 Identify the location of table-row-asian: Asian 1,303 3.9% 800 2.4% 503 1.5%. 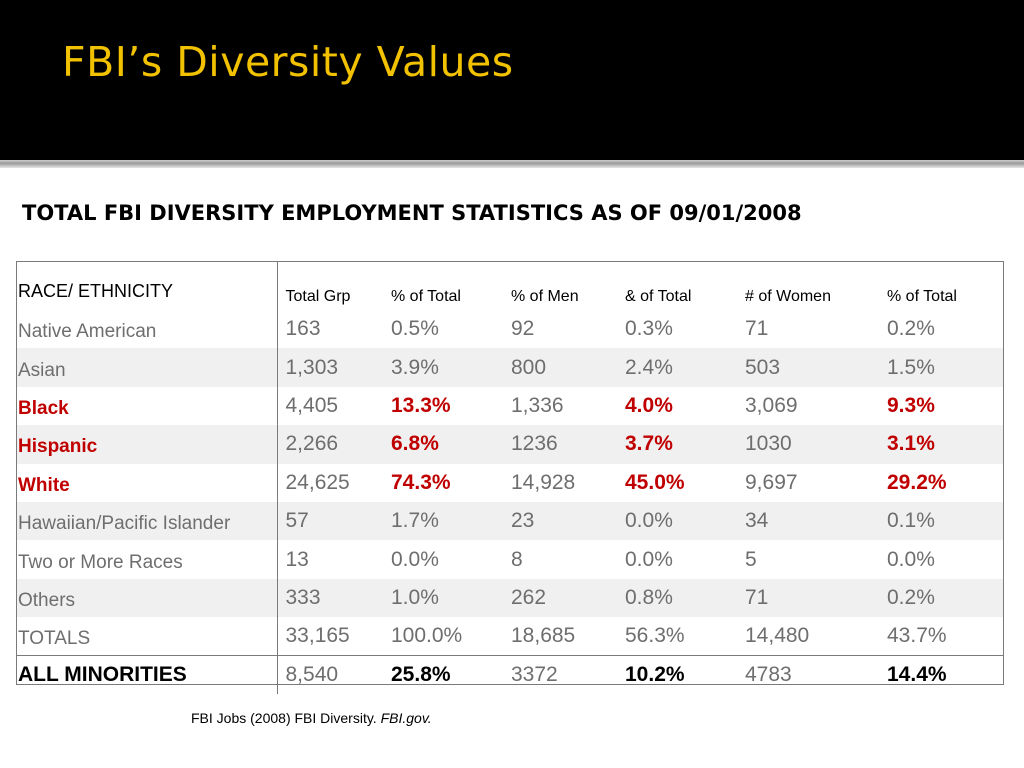
(510, 367).